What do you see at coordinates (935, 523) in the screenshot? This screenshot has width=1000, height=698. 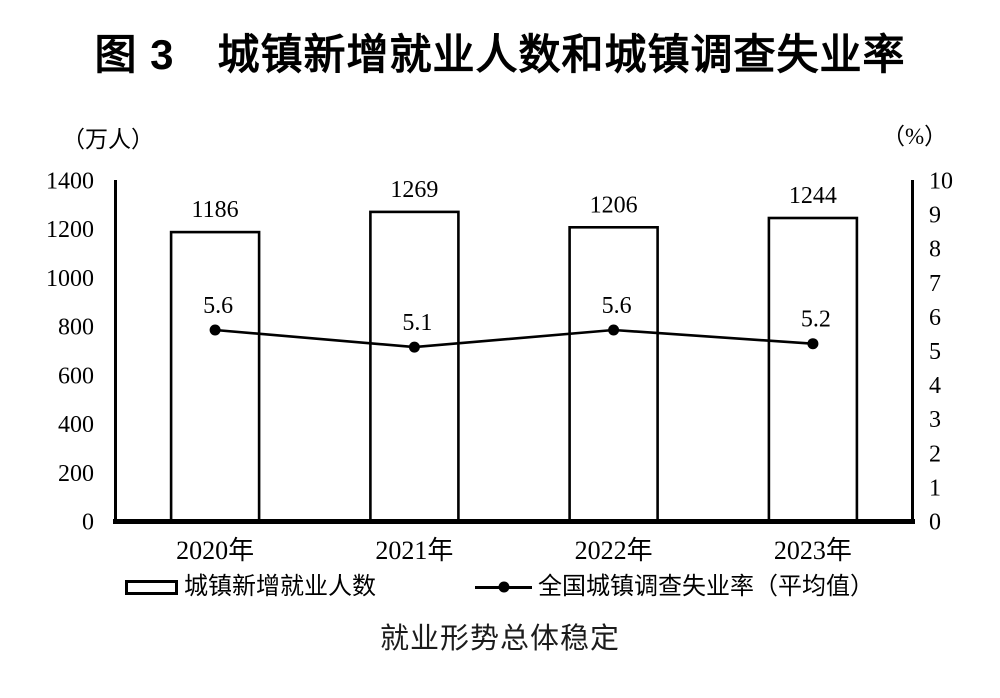 I see `right-axis-tick-label: 0` at bounding box center [935, 523].